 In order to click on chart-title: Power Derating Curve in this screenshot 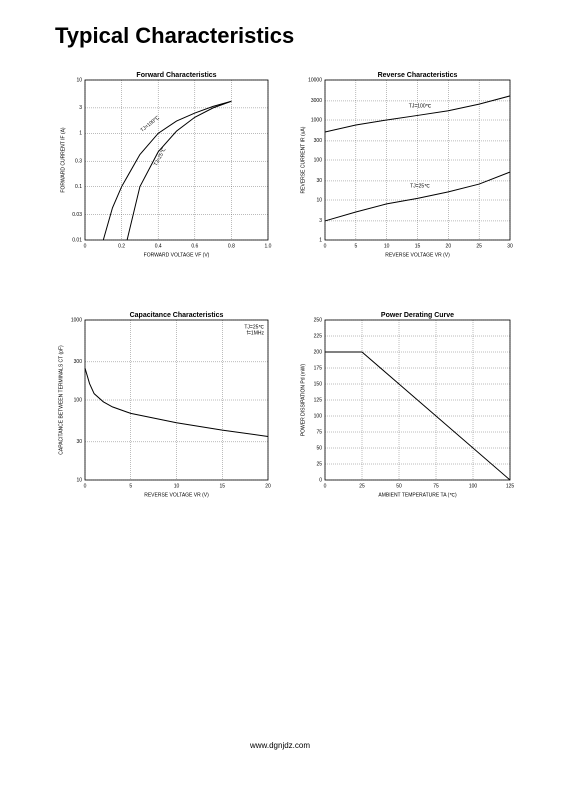, I will do `click(417, 315)`.